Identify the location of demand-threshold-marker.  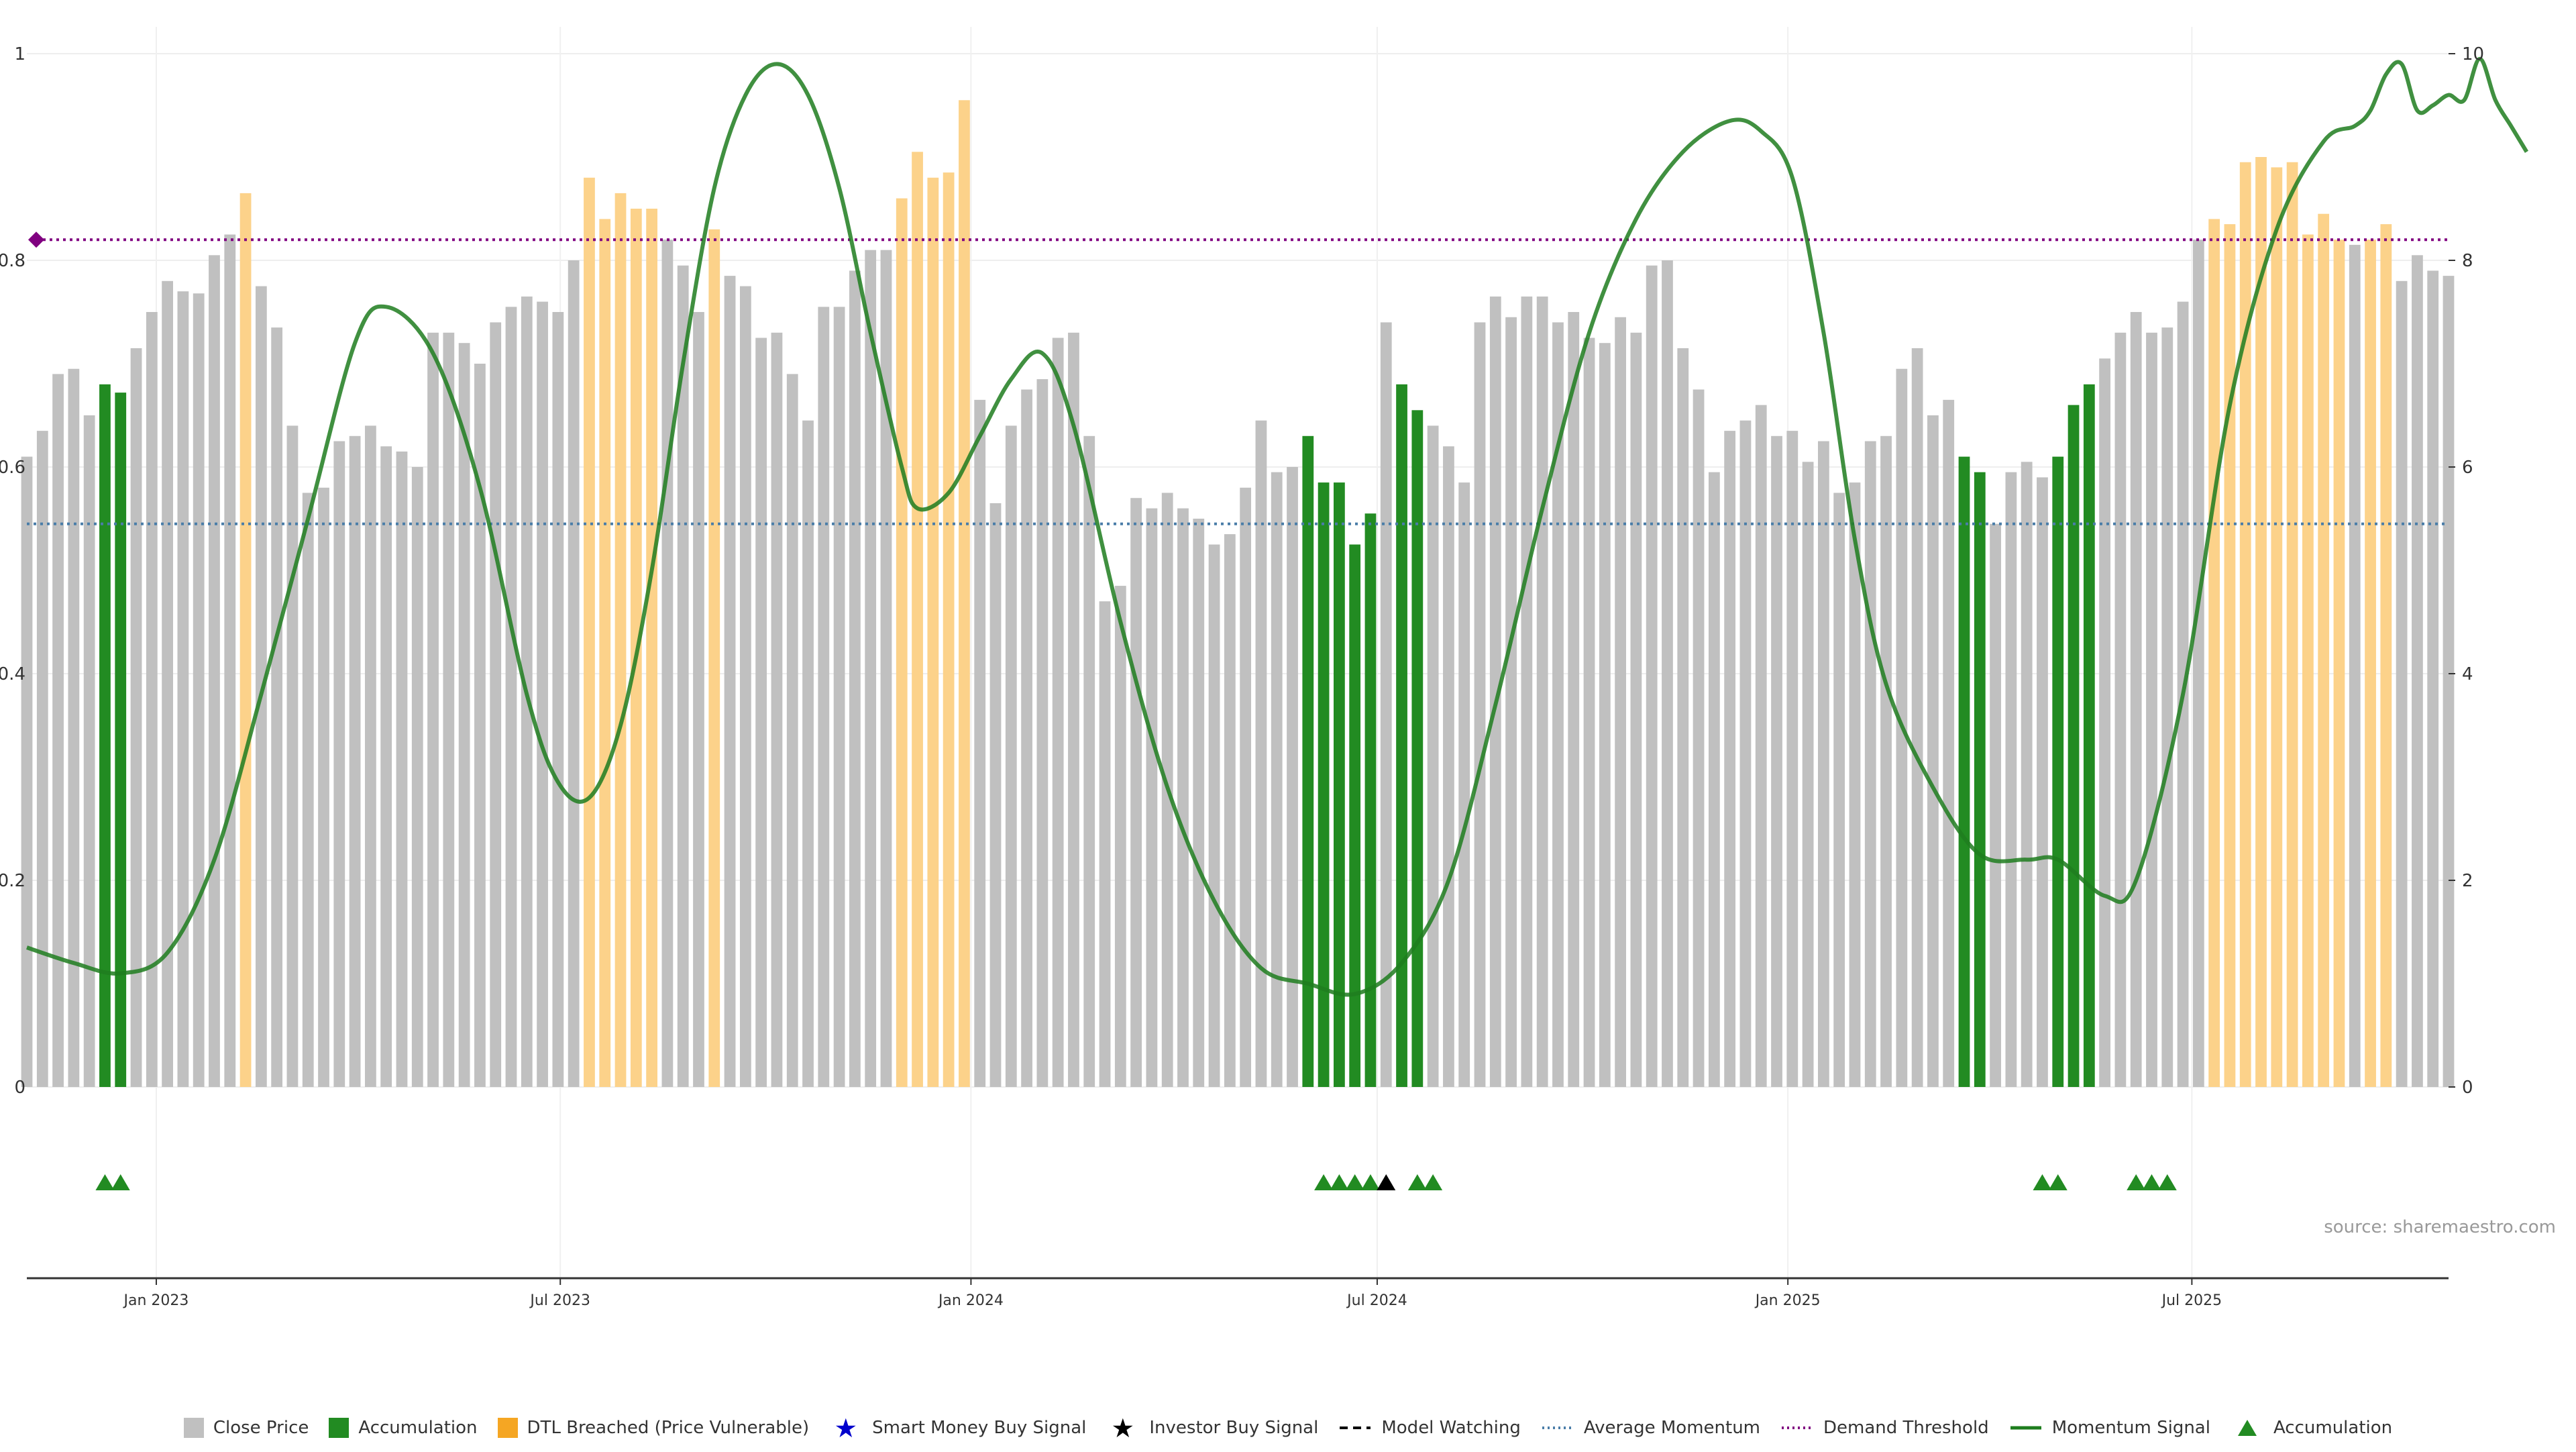
(36, 240).